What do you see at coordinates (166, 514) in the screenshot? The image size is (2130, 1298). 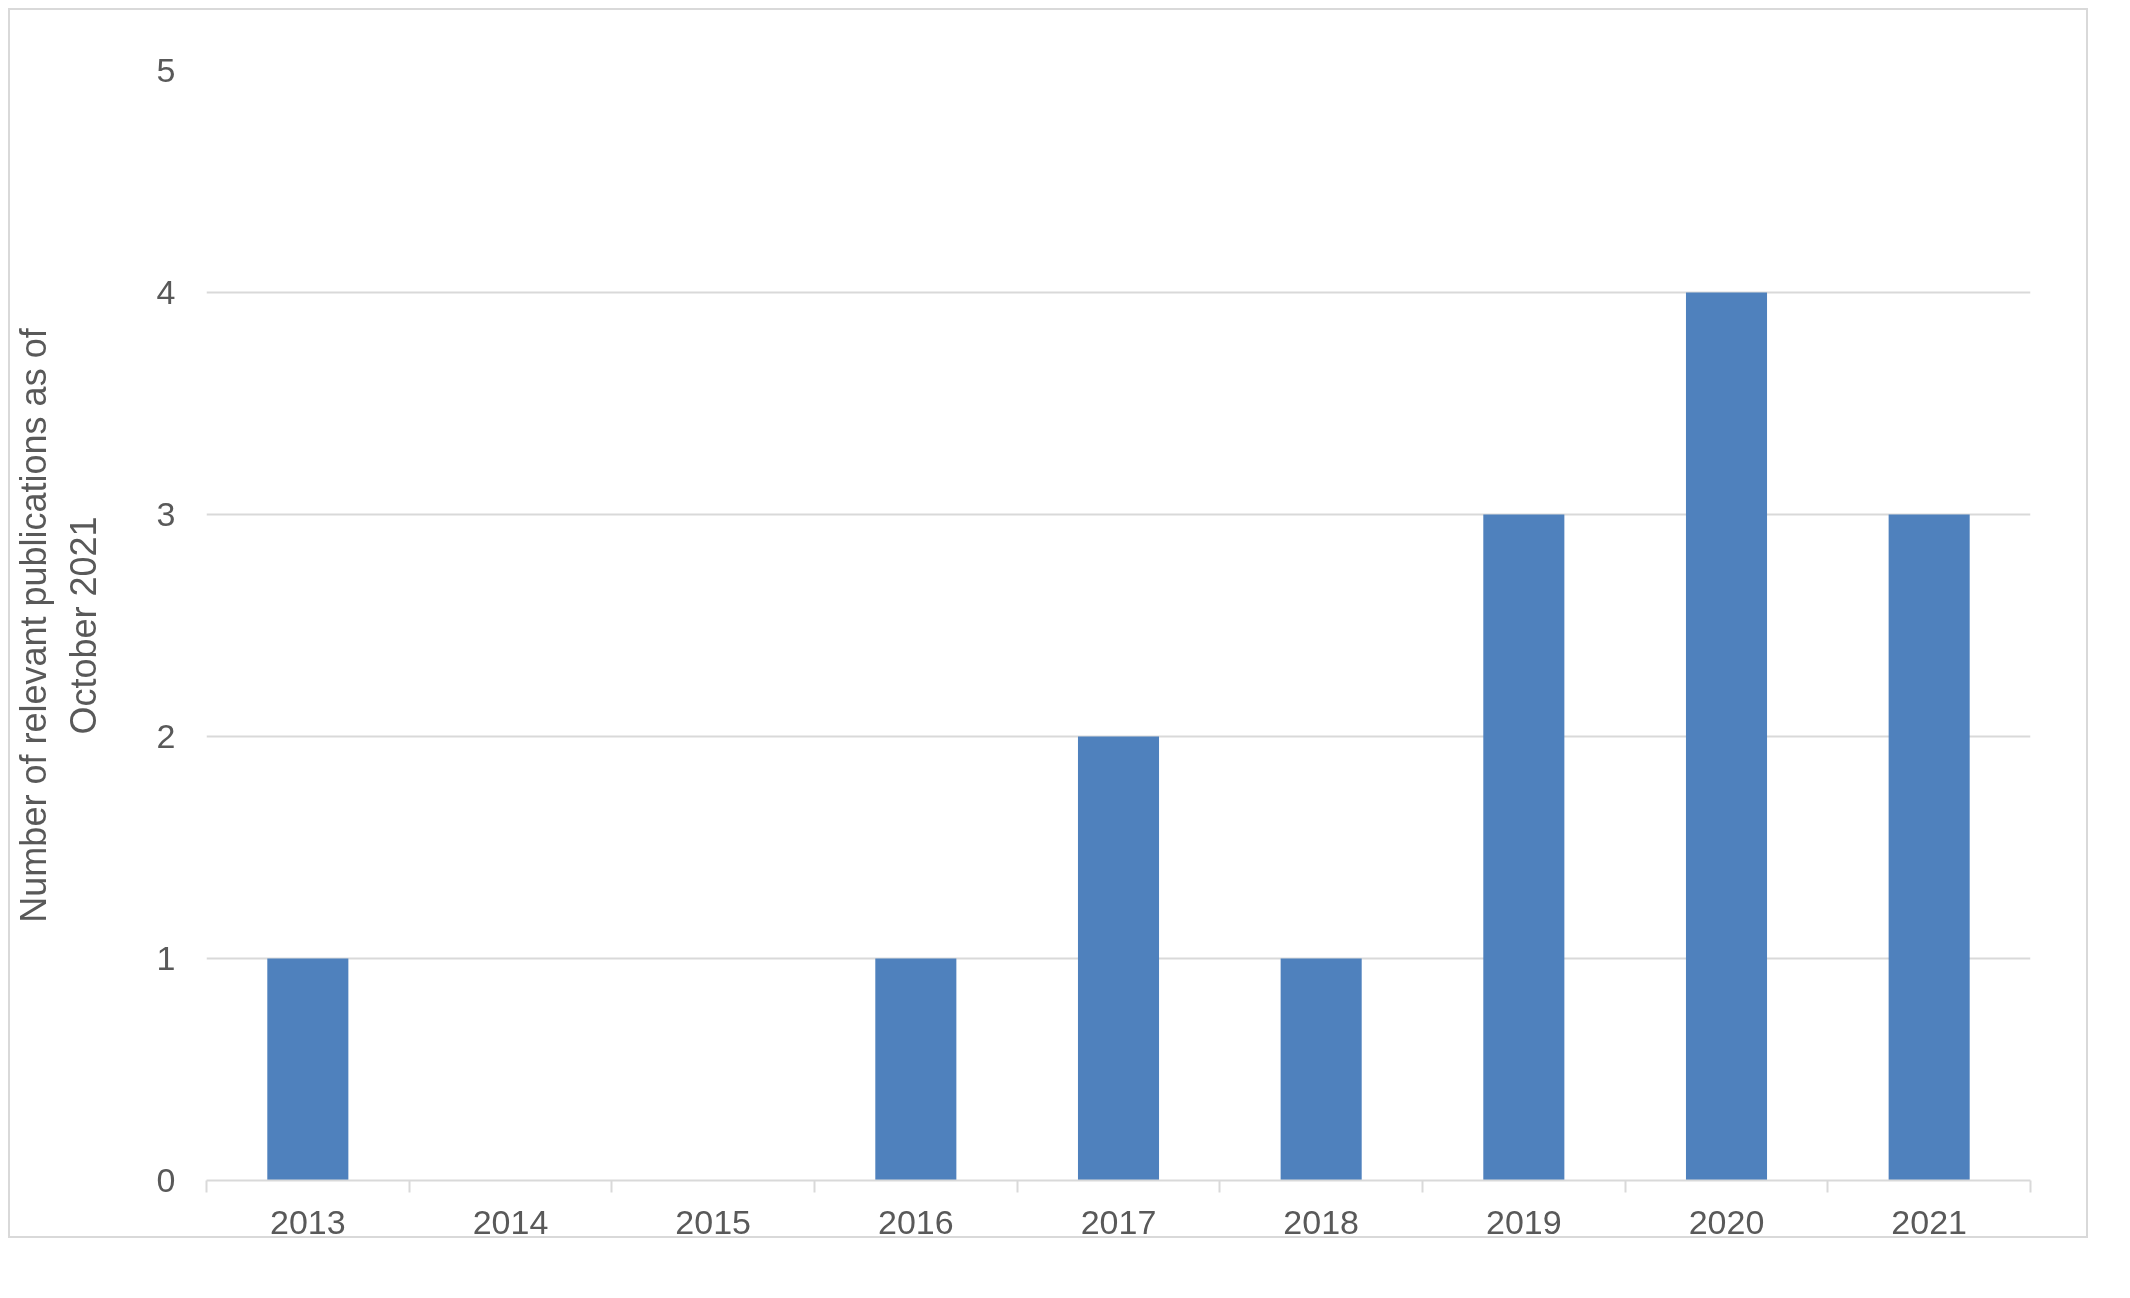 I see `y-tick-label: 3` at bounding box center [166, 514].